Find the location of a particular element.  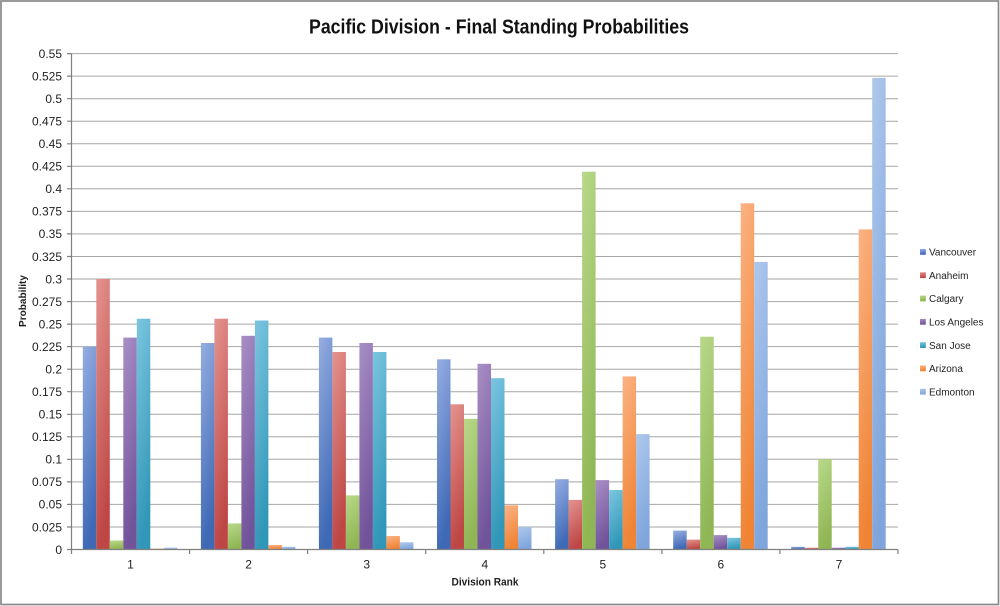

svg-text: 6 is located at coordinates (721, 565).